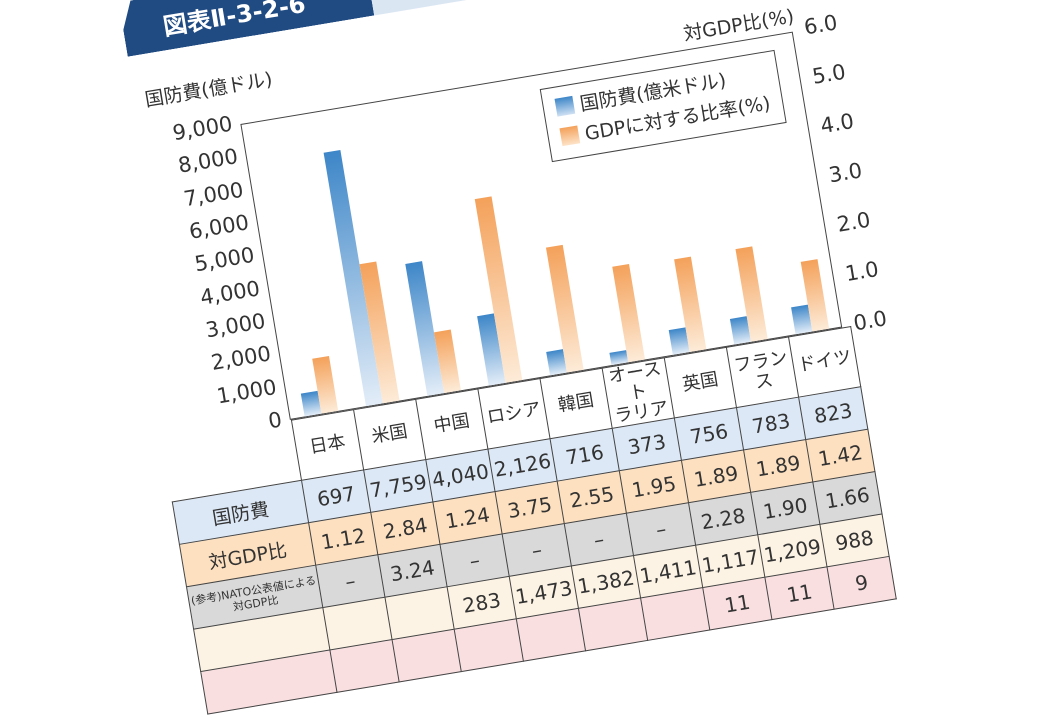 This screenshot has width=1050, height=727. Describe the element at coordinates (247, 28) in the screenshot. I see `figure-label: 図表Ⅱ-3-2-6` at that location.